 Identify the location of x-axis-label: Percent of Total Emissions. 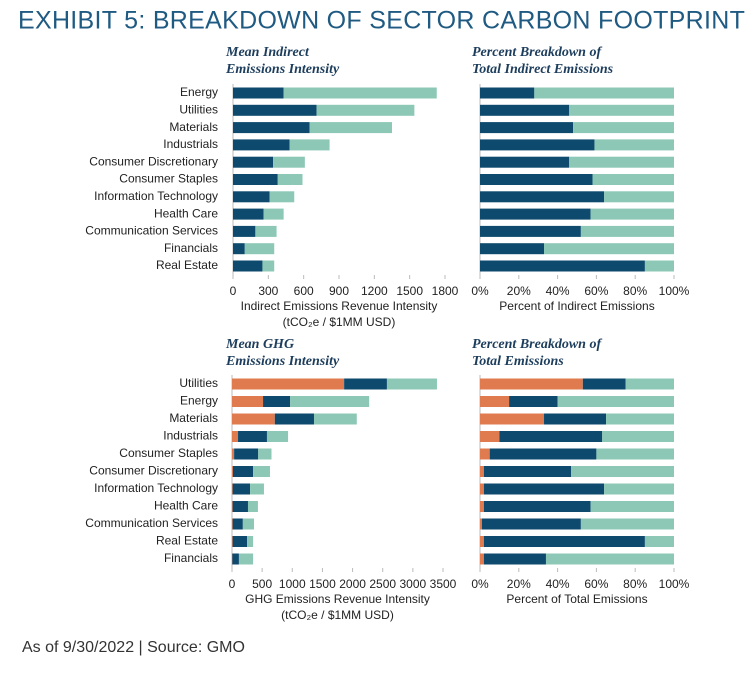
(576, 599).